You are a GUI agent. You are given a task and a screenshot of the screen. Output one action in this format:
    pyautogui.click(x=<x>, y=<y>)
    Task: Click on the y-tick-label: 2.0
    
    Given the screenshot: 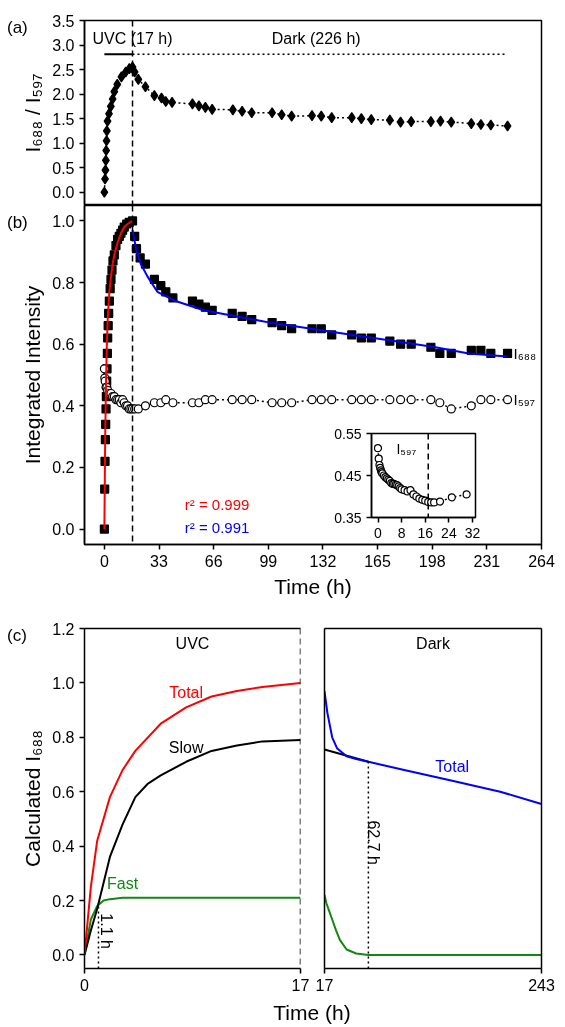 What is the action you would take?
    pyautogui.click(x=63, y=95)
    